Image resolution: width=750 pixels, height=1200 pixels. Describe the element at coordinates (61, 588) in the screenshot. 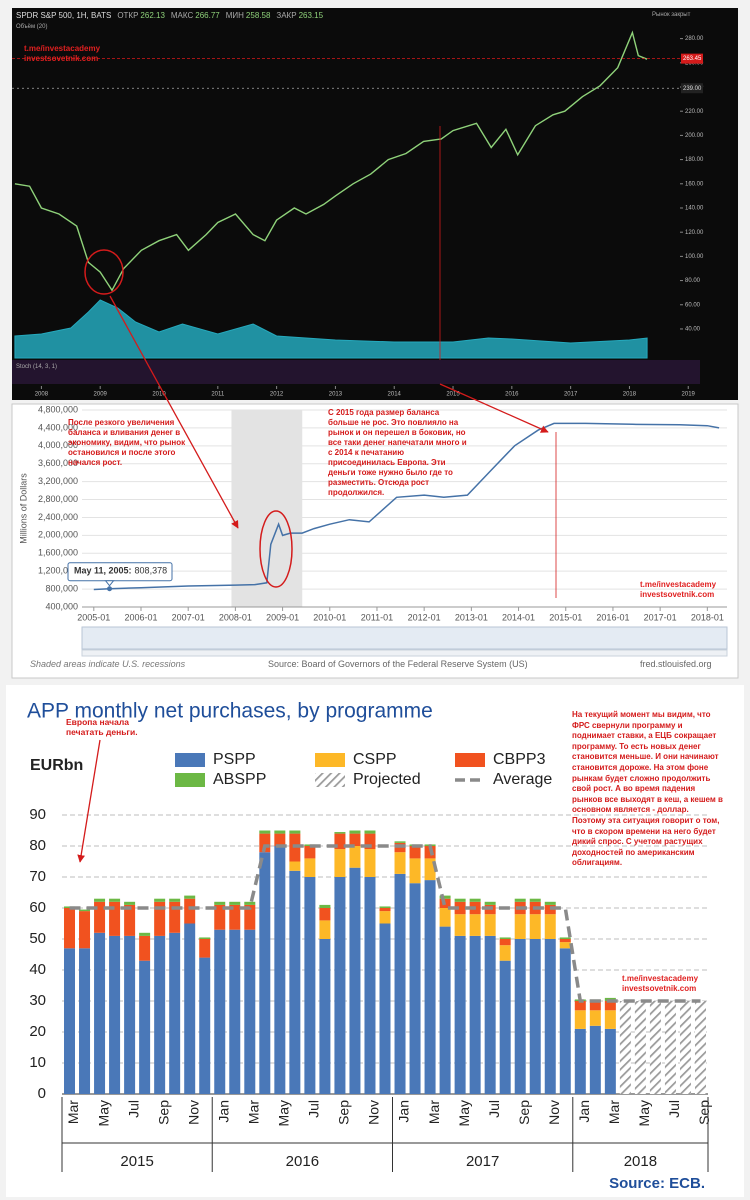

I see `y-tick-label: 800,000` at that location.